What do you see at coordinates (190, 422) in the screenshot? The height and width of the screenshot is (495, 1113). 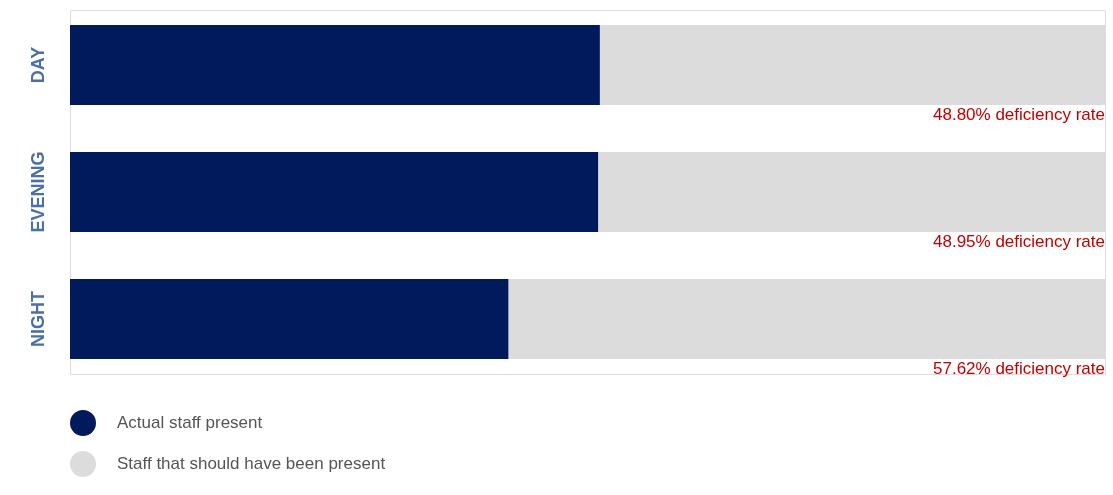 I see `legend-label: Actual staff present` at bounding box center [190, 422].